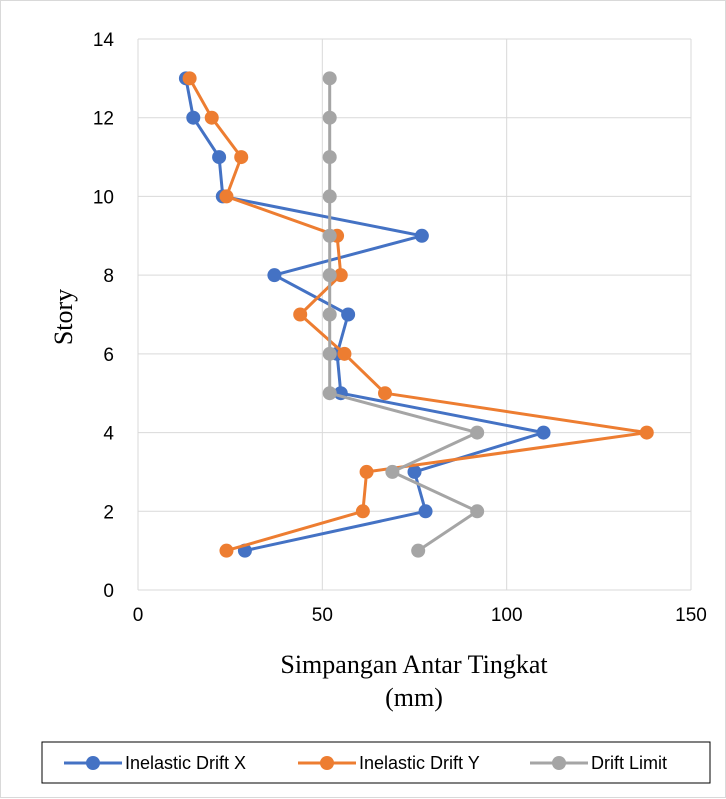 This screenshot has width=726, height=799. I want to click on x-tick-label: 150, so click(691, 615).